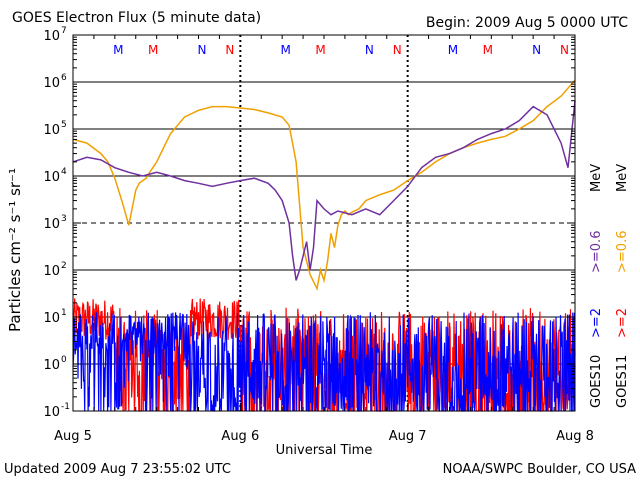 This screenshot has width=640, height=480. What do you see at coordinates (64, 172) in the screenshot?
I see `y-tick-exponent: 4` at bounding box center [64, 172].